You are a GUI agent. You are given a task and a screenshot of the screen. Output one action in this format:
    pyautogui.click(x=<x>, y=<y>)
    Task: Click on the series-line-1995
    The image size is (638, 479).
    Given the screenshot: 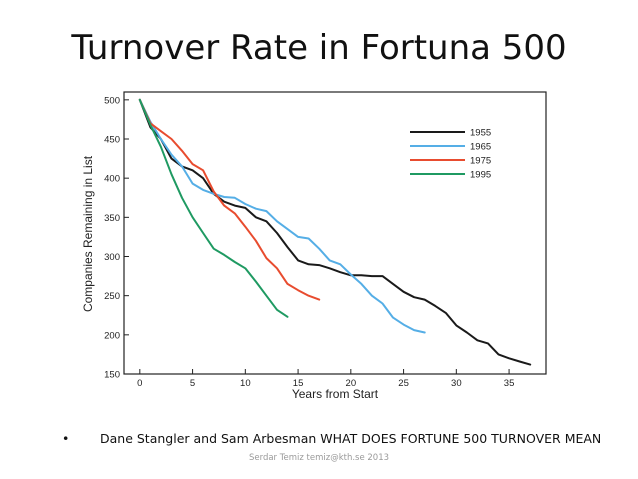 What is the action you would take?
    pyautogui.click(x=213, y=208)
    